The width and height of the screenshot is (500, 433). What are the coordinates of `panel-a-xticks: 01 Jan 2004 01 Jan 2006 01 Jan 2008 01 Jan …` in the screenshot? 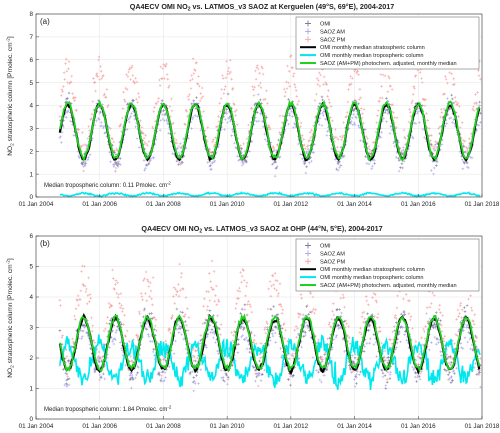 It's located at (259, 201).